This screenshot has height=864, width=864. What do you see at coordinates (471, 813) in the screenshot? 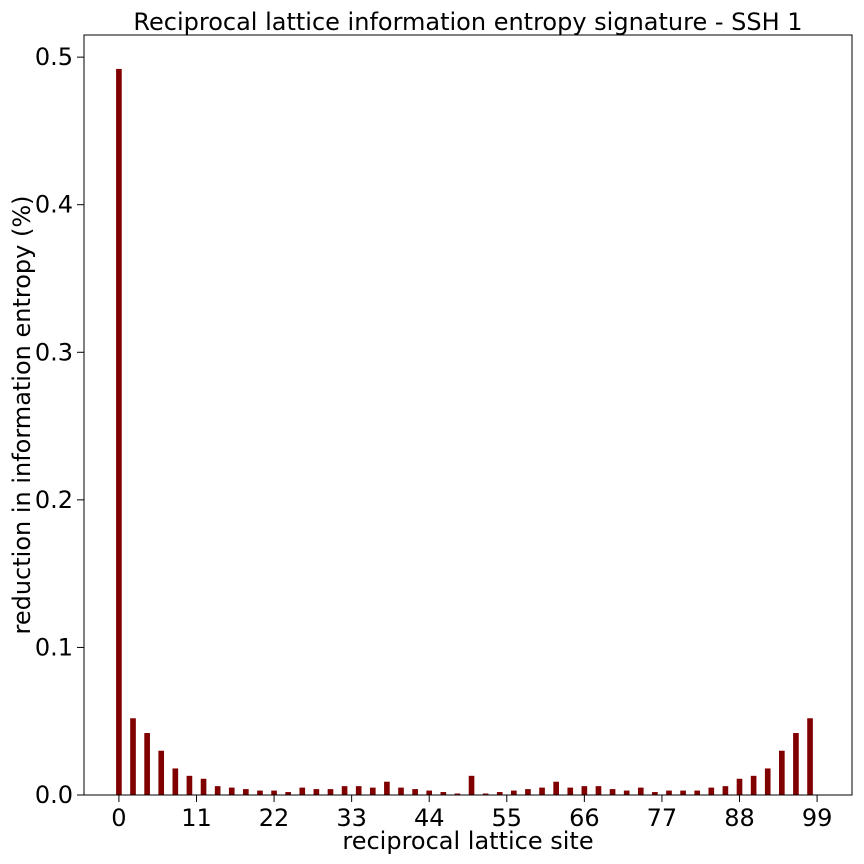
I see `x-axis-ticks: 0 11 22 33 44 55 66 77 88 99` at bounding box center [471, 813].